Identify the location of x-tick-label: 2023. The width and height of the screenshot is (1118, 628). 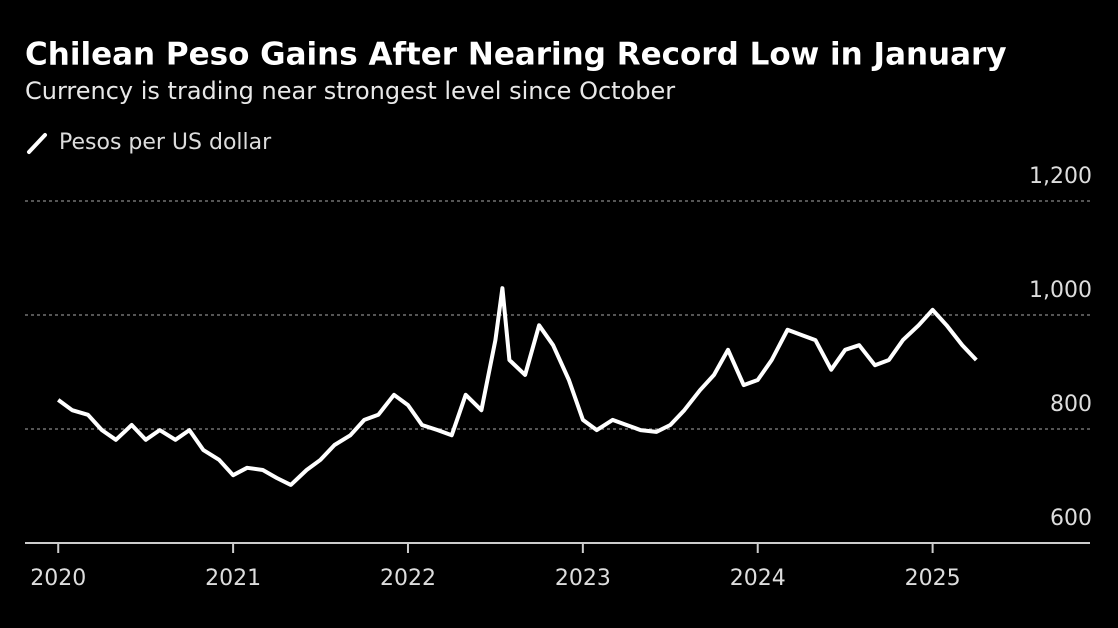
(583, 578).